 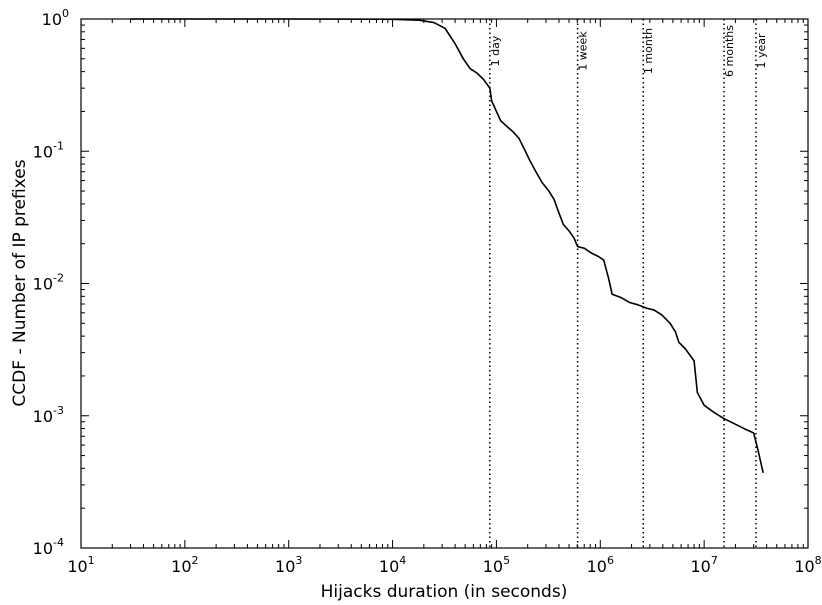 What do you see at coordinates (444, 565) in the screenshot?
I see `x-tick-labels: 10¹ 10² 10³ 10⁴ 10⁵ 10⁶ 10⁷ 10⁸` at bounding box center [444, 565].